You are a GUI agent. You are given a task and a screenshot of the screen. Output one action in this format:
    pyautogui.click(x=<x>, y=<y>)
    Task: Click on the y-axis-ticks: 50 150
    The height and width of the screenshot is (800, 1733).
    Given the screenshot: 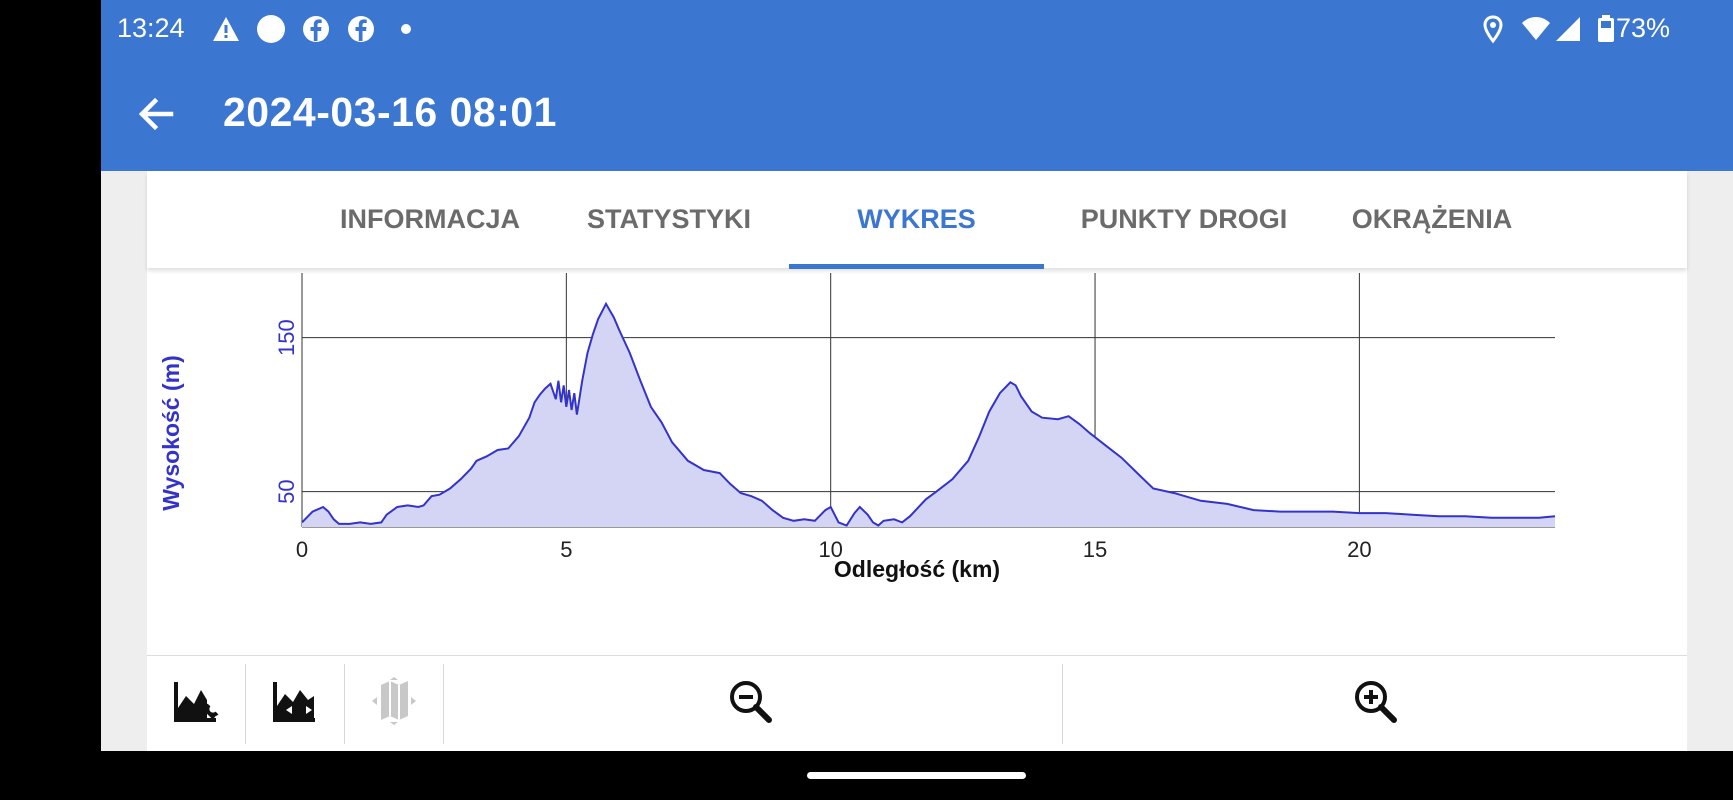 What is the action you would take?
    pyautogui.click(x=286, y=411)
    